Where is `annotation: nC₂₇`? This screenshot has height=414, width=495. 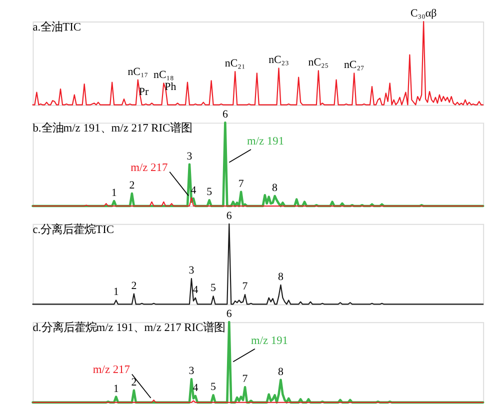
annotation: nC₂₇ is located at coordinates (354, 65).